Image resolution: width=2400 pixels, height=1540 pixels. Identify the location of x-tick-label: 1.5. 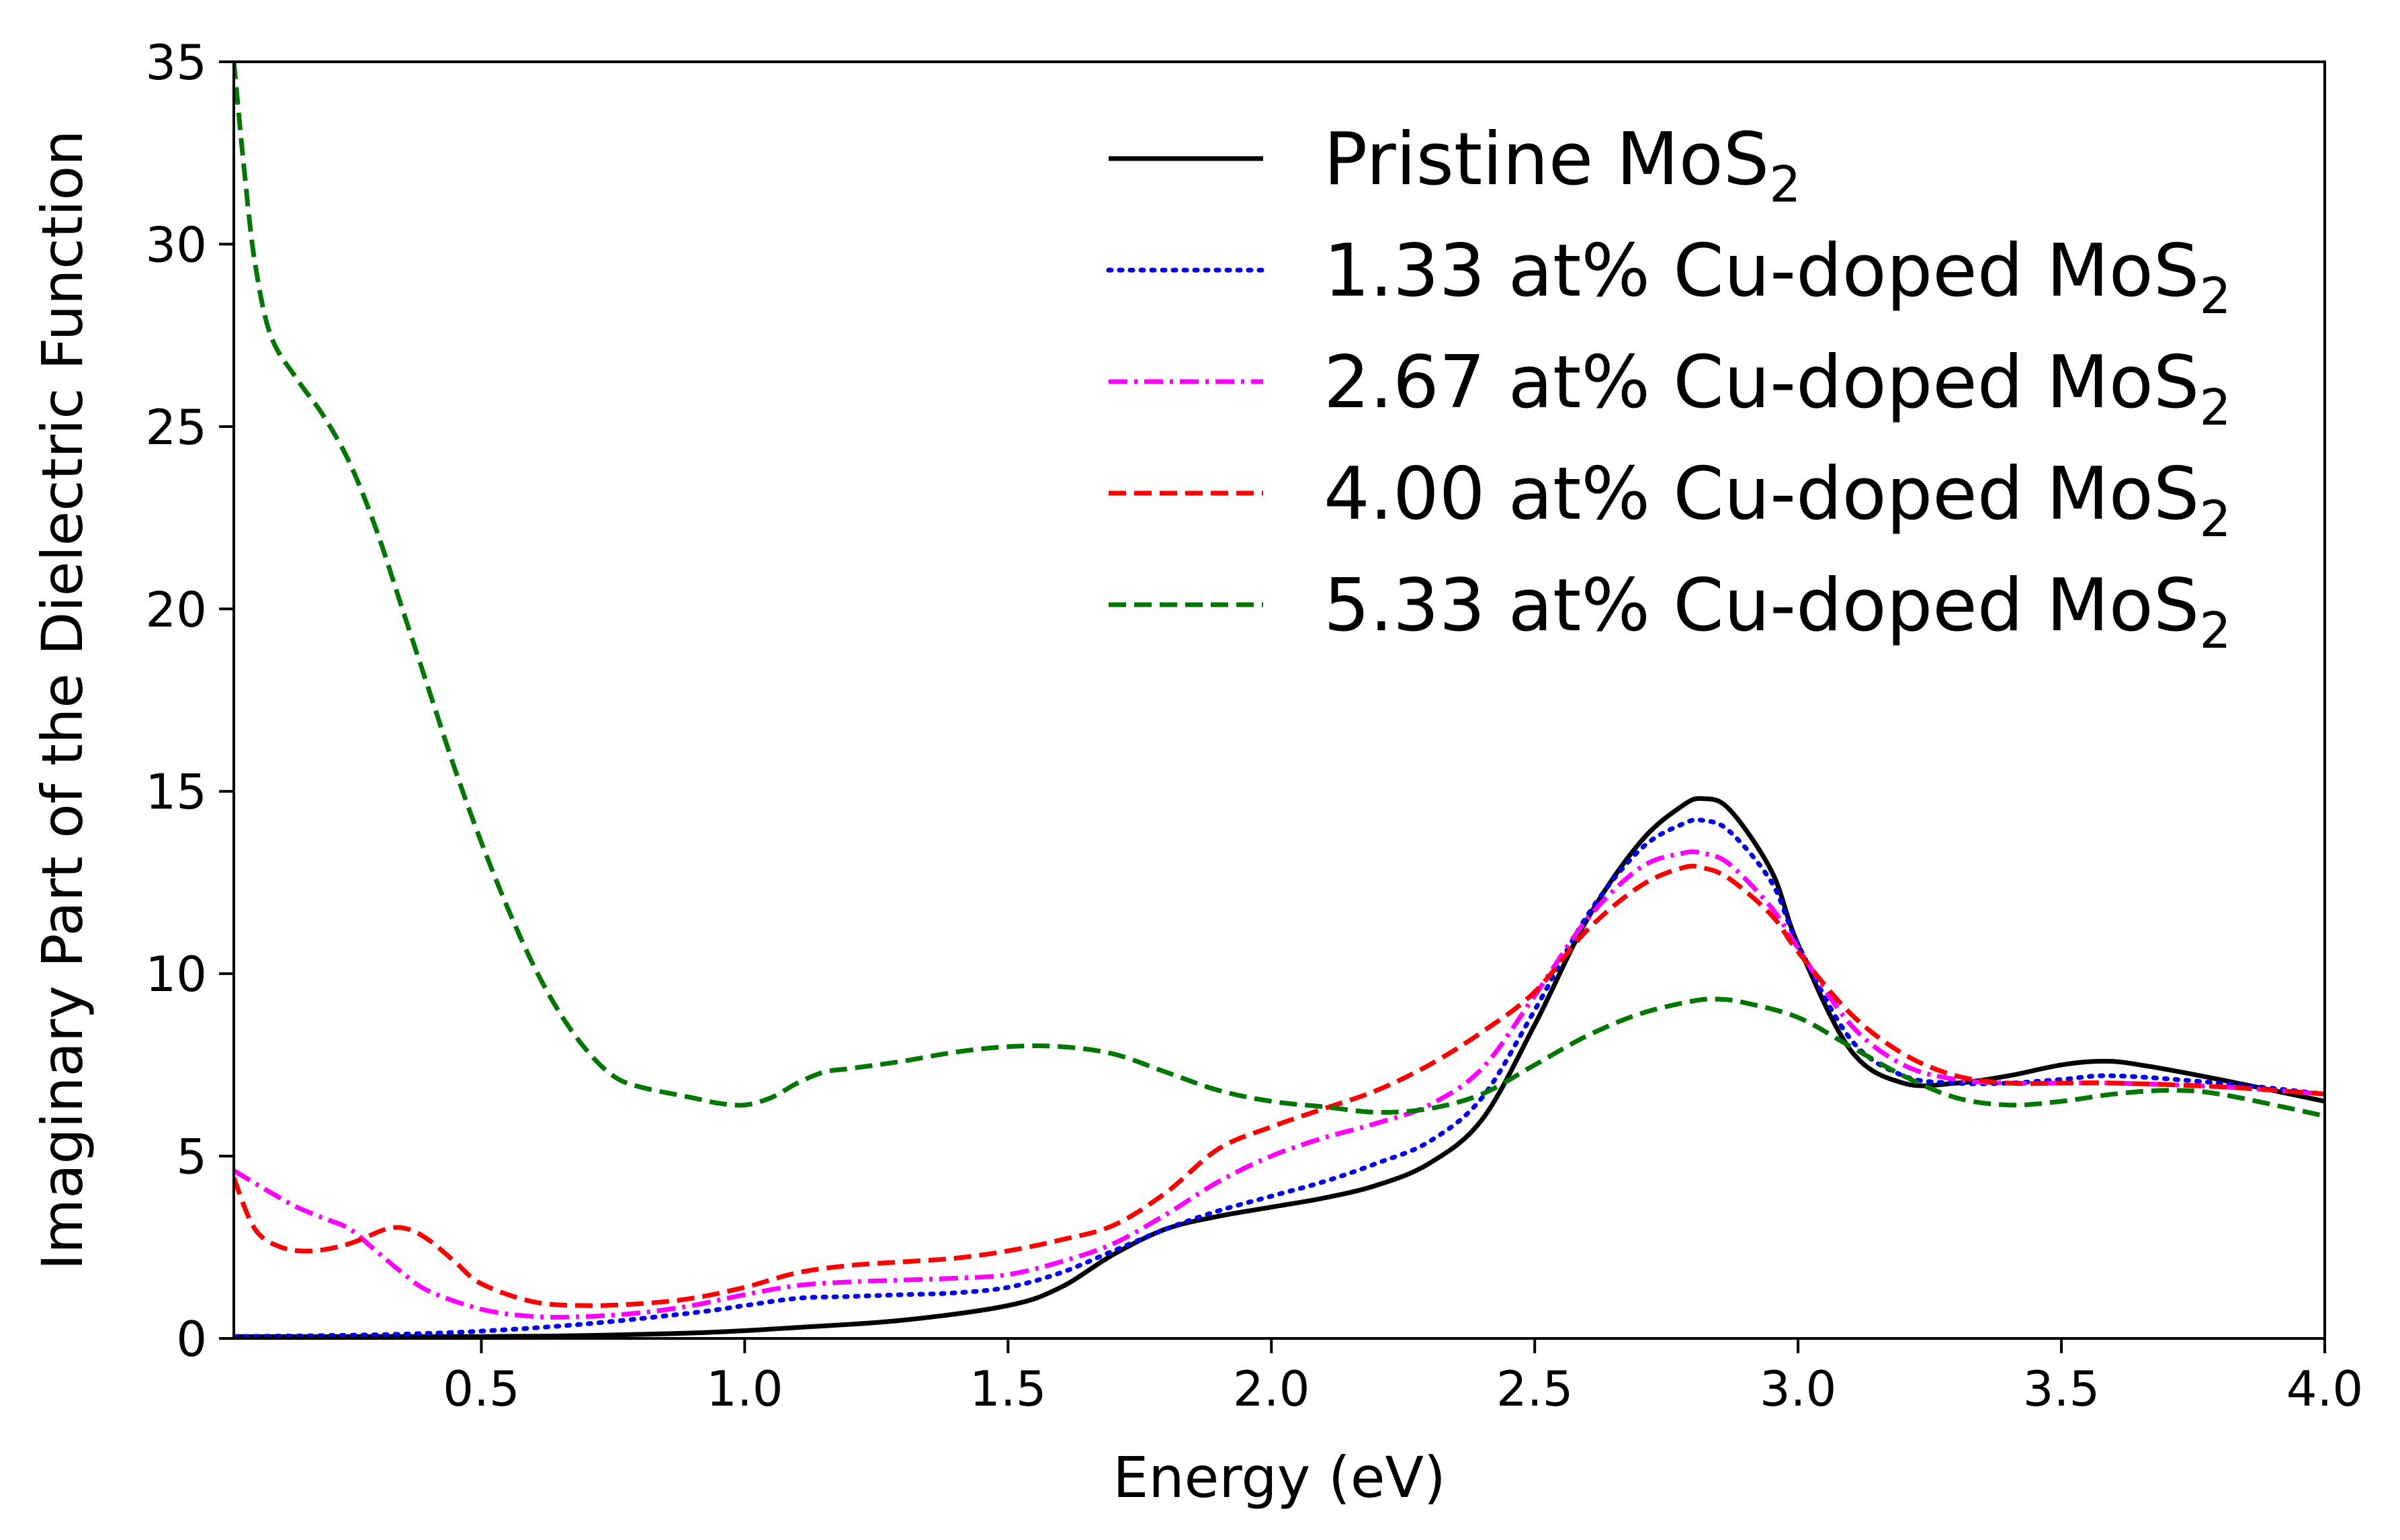
(1008, 1389).